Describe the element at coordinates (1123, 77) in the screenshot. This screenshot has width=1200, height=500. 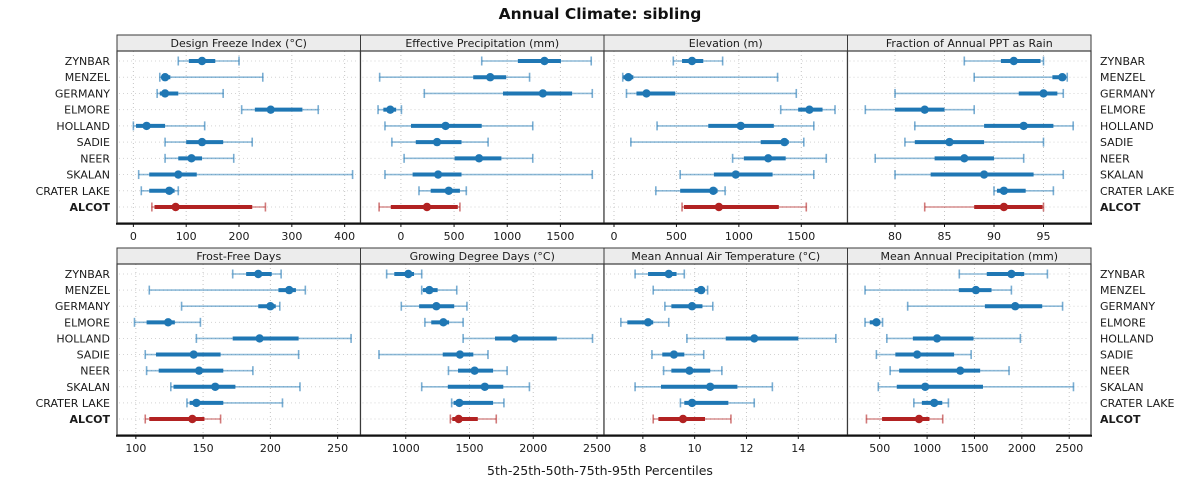
I see `site-label-right: MENZEL` at that location.